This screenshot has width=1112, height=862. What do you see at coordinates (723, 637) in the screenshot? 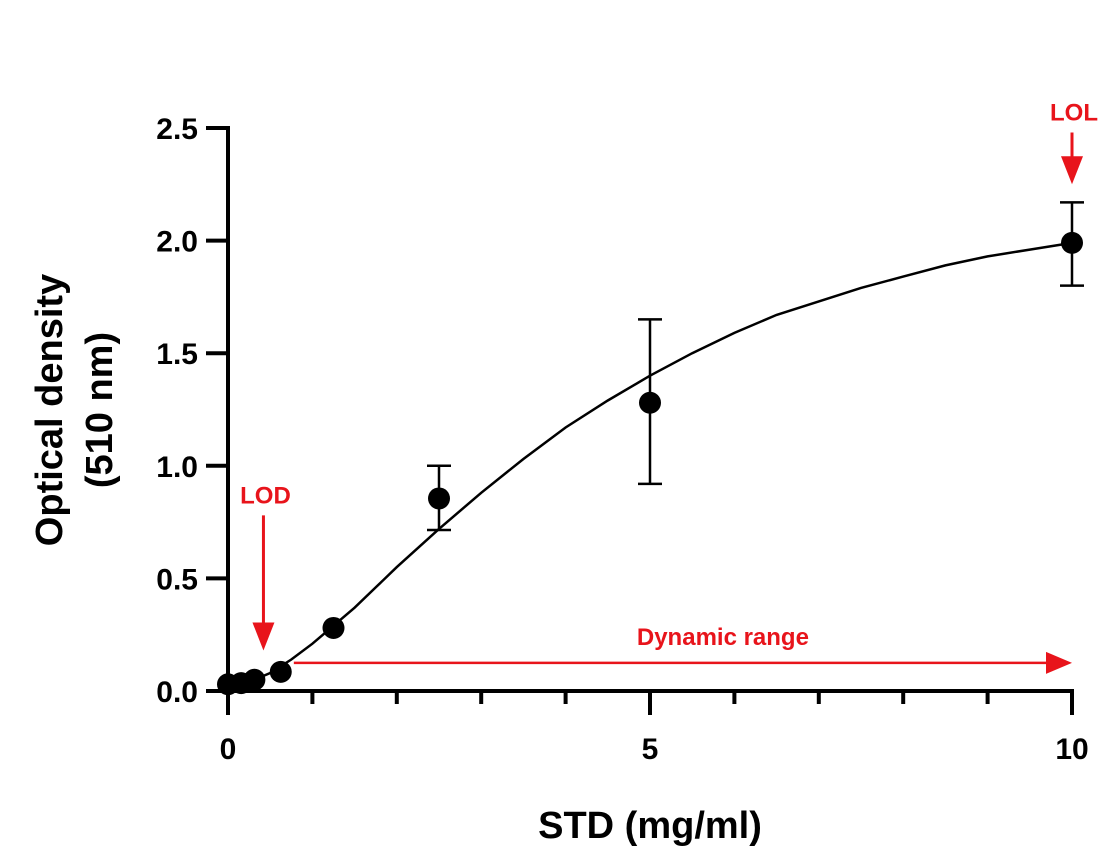
I see `annotation-label: Dynamic range` at bounding box center [723, 637].